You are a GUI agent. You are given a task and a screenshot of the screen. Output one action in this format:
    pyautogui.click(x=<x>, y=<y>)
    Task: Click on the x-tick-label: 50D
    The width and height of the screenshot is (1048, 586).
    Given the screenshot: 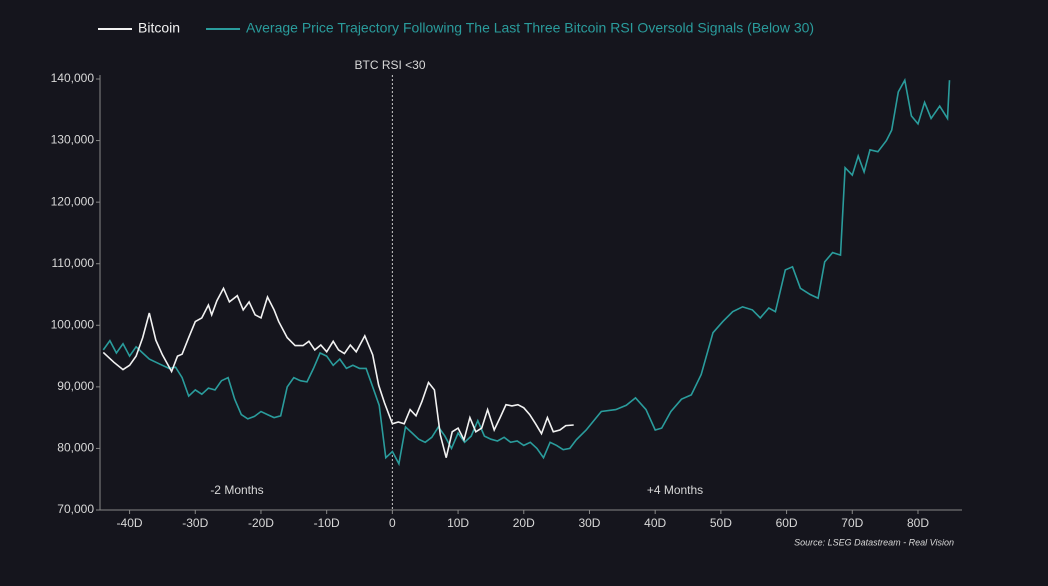 What is the action you would take?
    pyautogui.click(x=721, y=523)
    